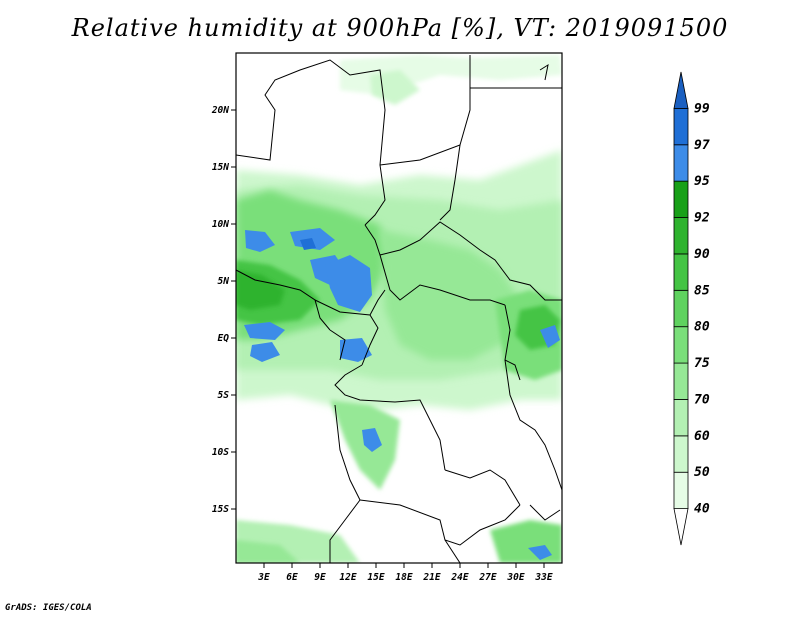 The width and height of the screenshot is (800, 618). What do you see at coordinates (487, 577) in the screenshot?
I see `lon-label: 27E` at bounding box center [487, 577].